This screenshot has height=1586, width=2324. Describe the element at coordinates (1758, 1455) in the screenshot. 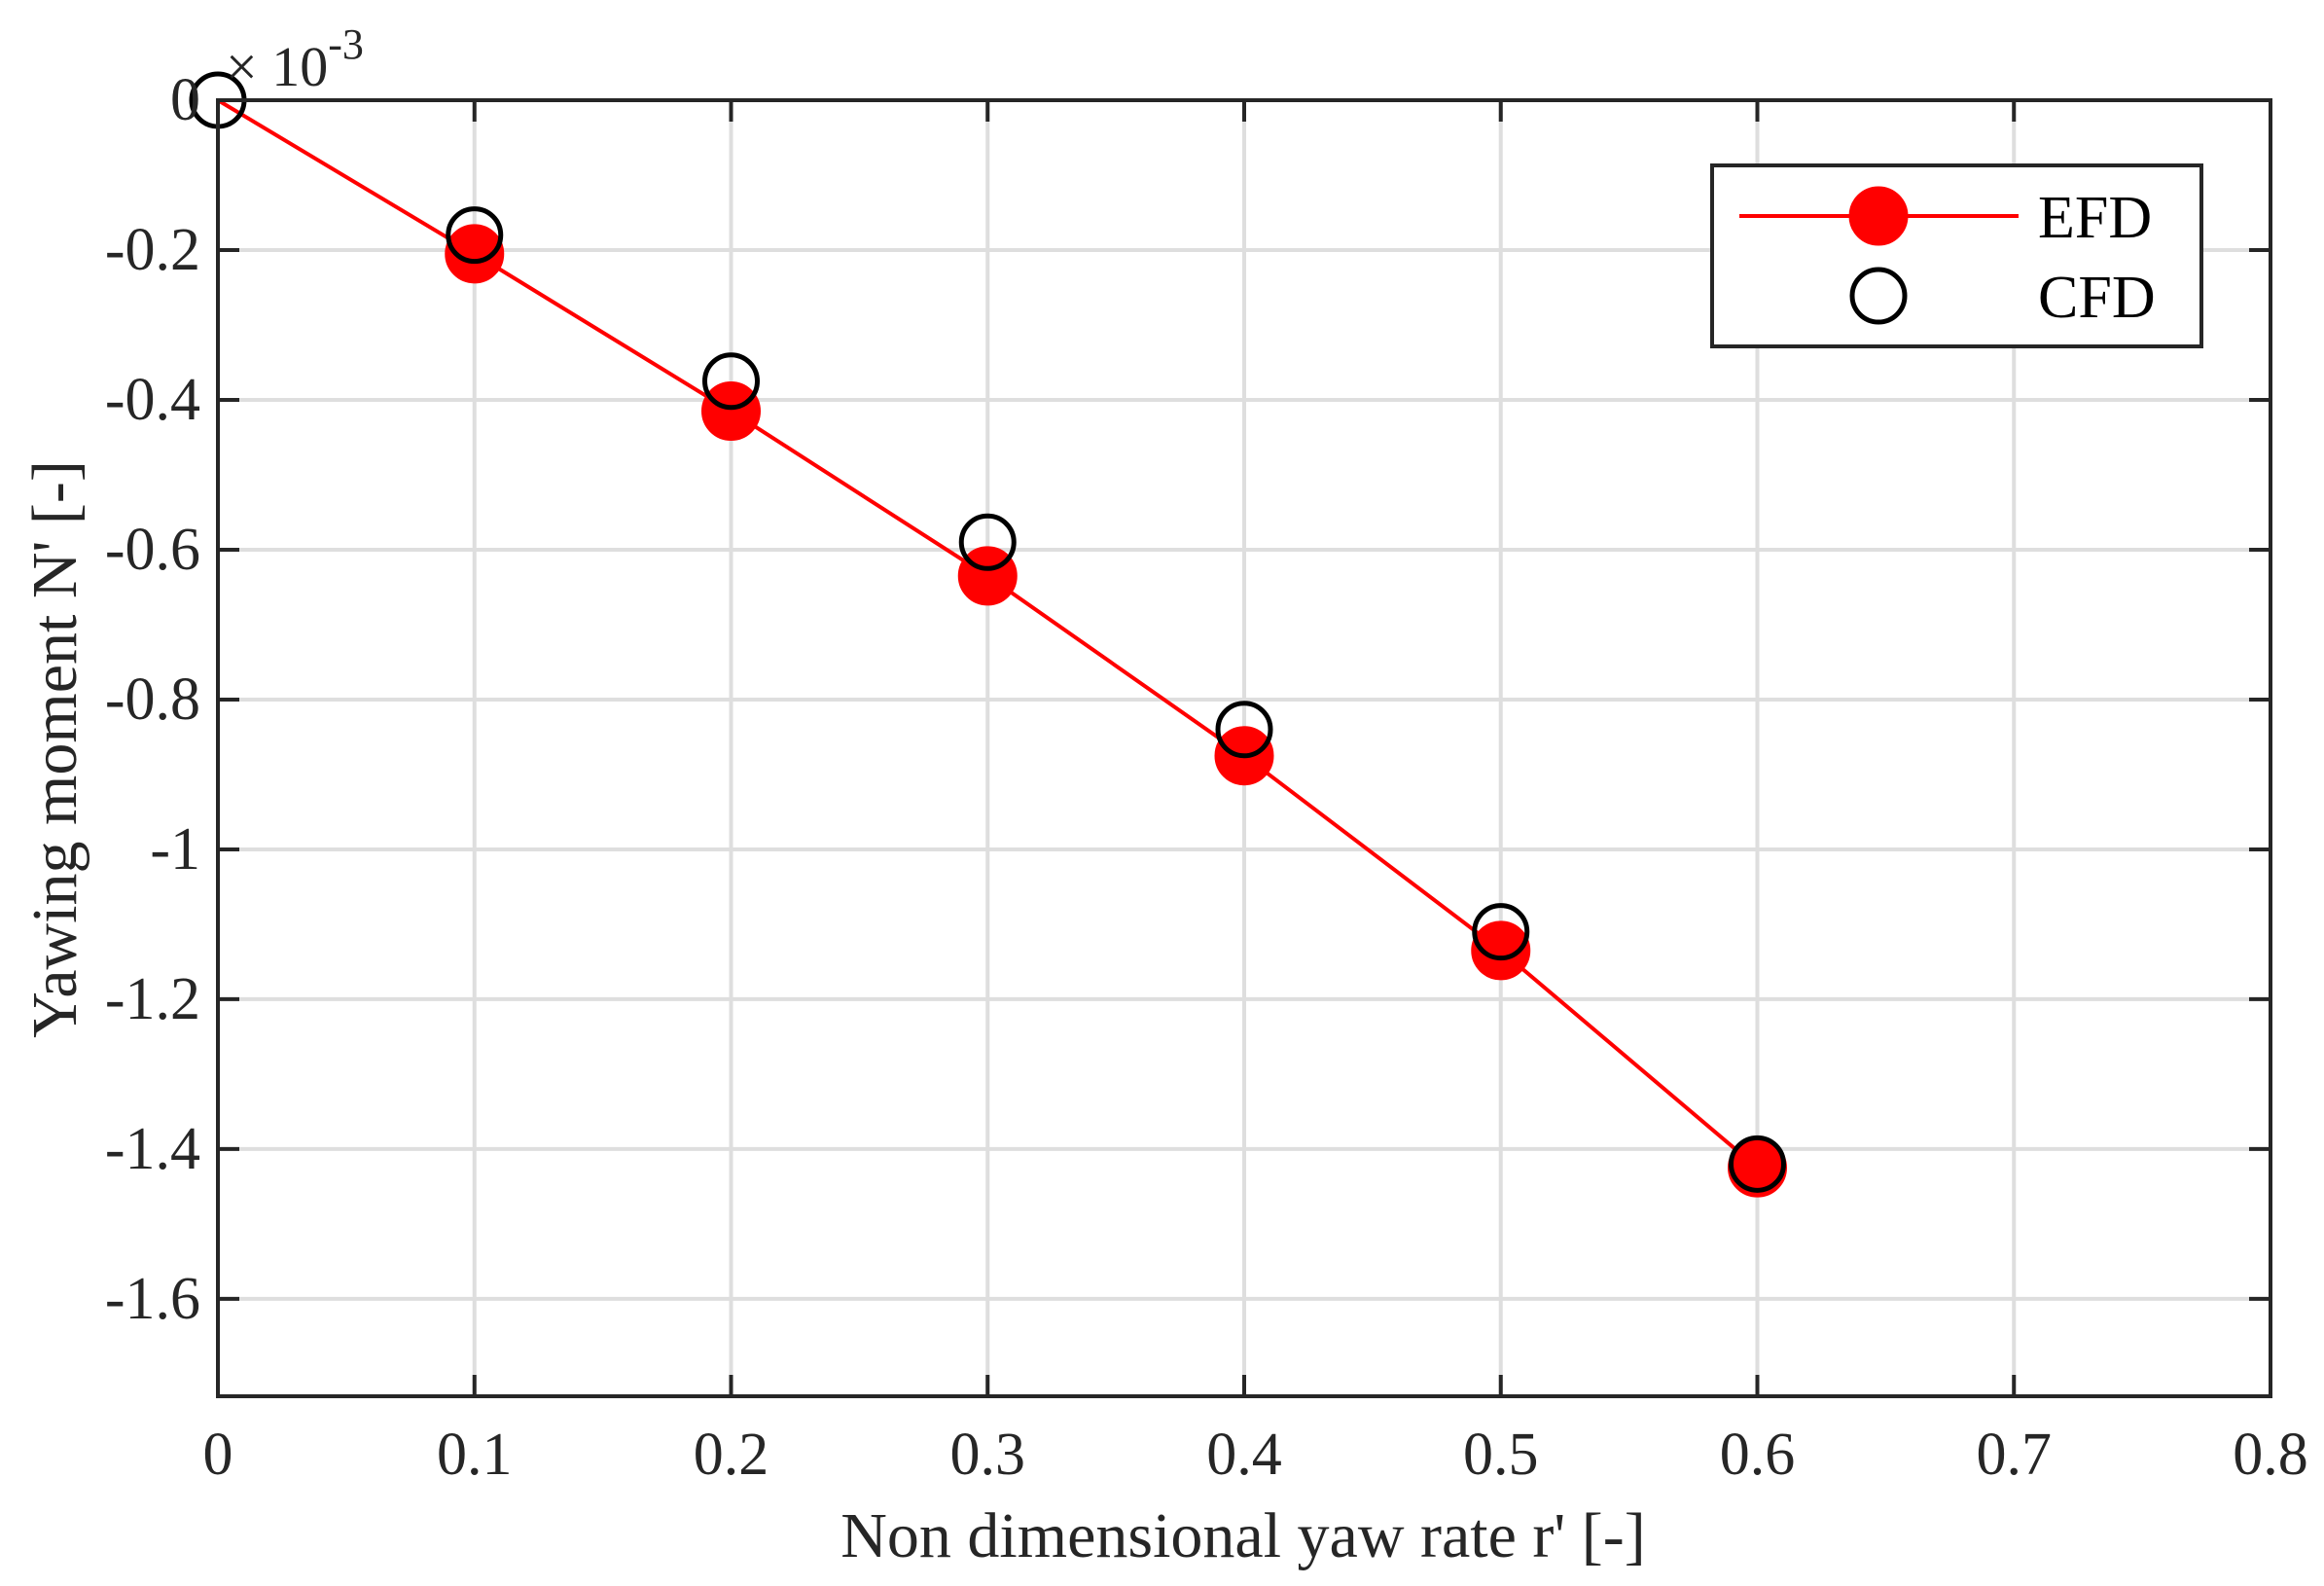

I see `x-tick-label: 0.6` at that location.